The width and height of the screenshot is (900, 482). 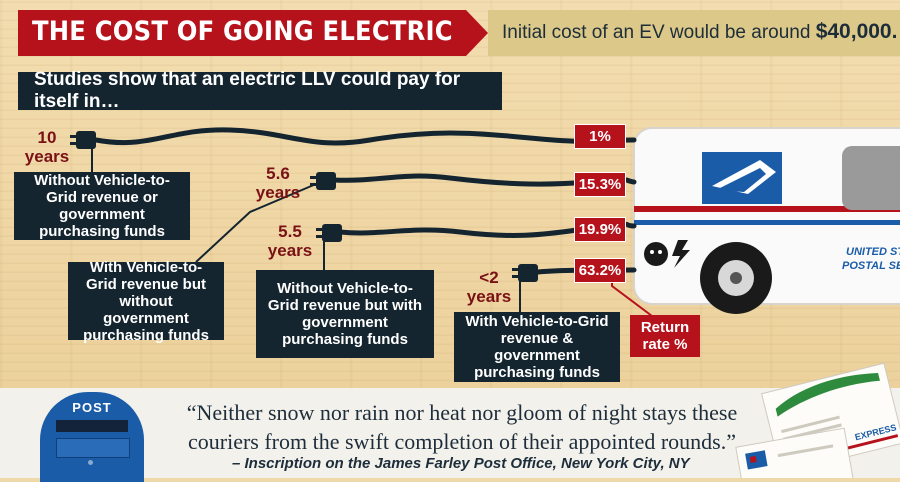 I want to click on postal-truck-illustration, so click(x=766, y=220).